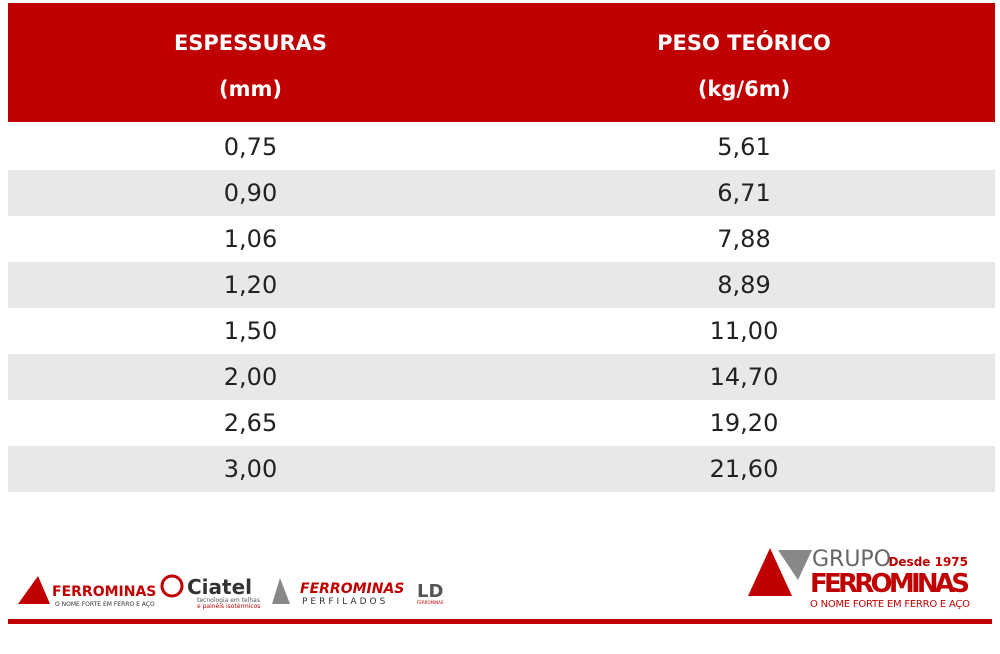 This screenshot has width=1000, height=654. What do you see at coordinates (744, 469) in the screenshot?
I see `table-cell: 21,60` at bounding box center [744, 469].